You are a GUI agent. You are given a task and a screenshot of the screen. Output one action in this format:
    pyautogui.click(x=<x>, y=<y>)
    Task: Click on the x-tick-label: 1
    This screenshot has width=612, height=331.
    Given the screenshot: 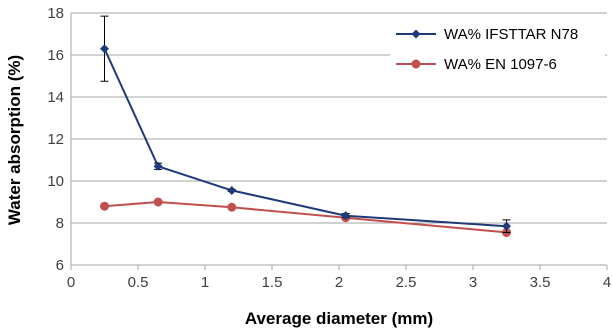 What is the action you would take?
    pyautogui.click(x=205, y=282)
    